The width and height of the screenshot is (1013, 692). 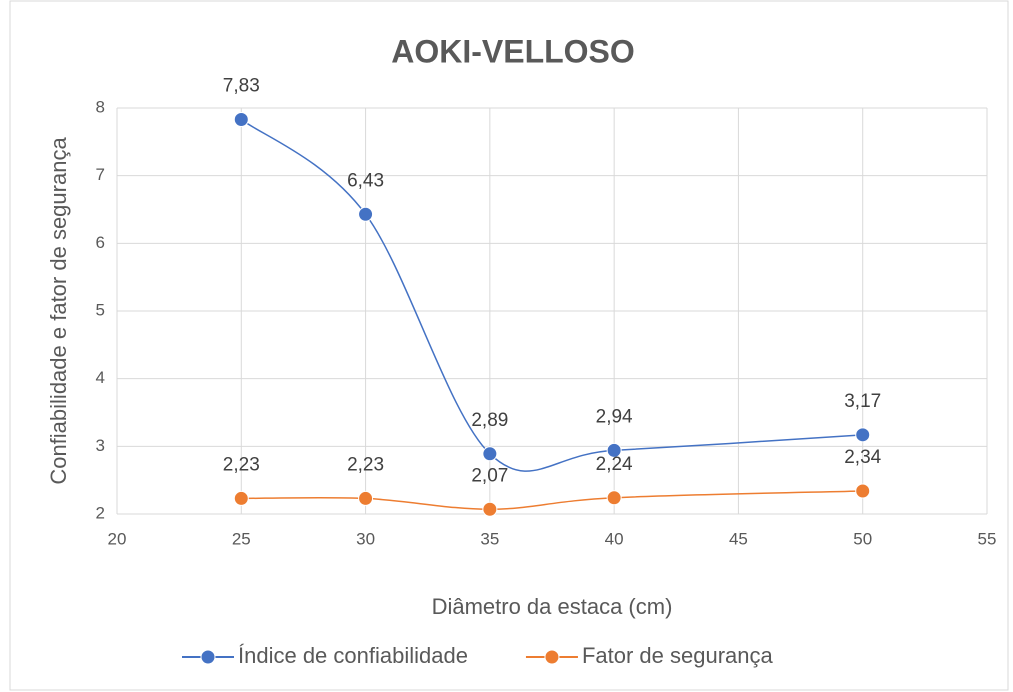 What do you see at coordinates (489, 420) in the screenshot?
I see `data-label: 2,89` at bounding box center [489, 420].